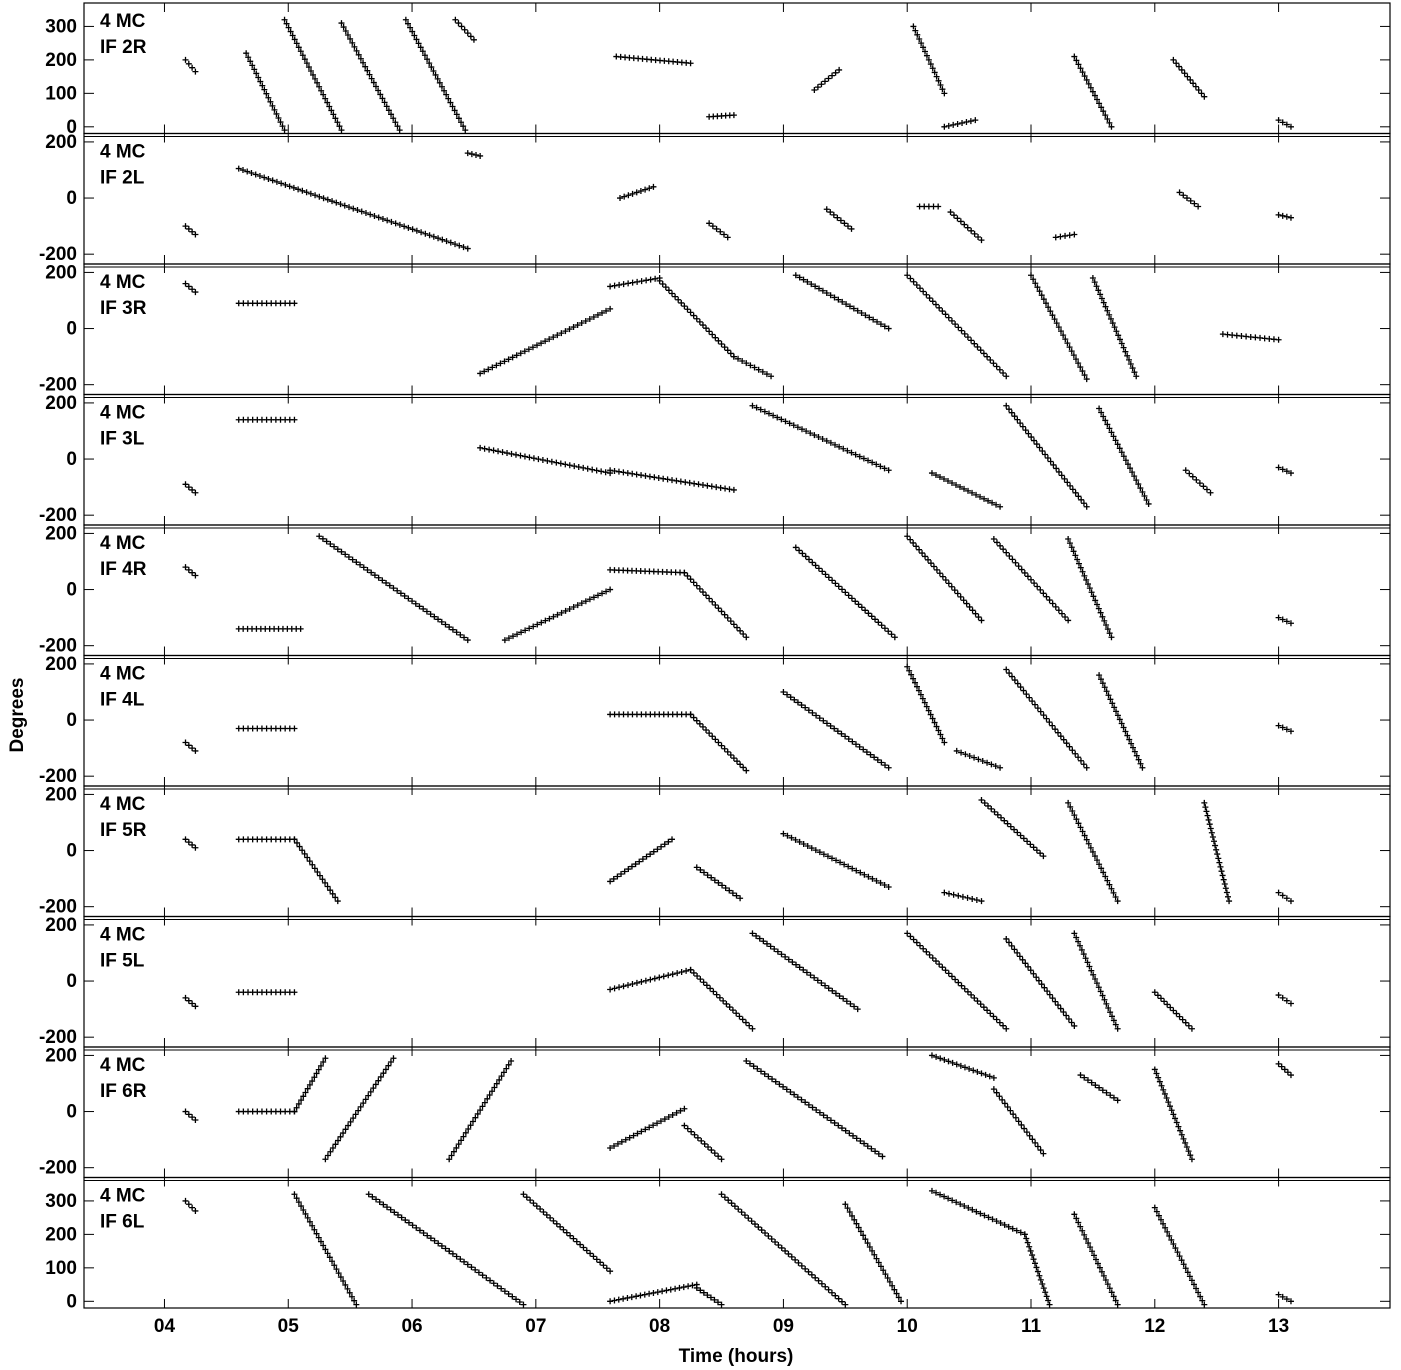 The height and width of the screenshot is (1370, 1401). Describe the element at coordinates (123, 1091) in the screenshot. I see `panel-if-label: IF 6R` at that location.